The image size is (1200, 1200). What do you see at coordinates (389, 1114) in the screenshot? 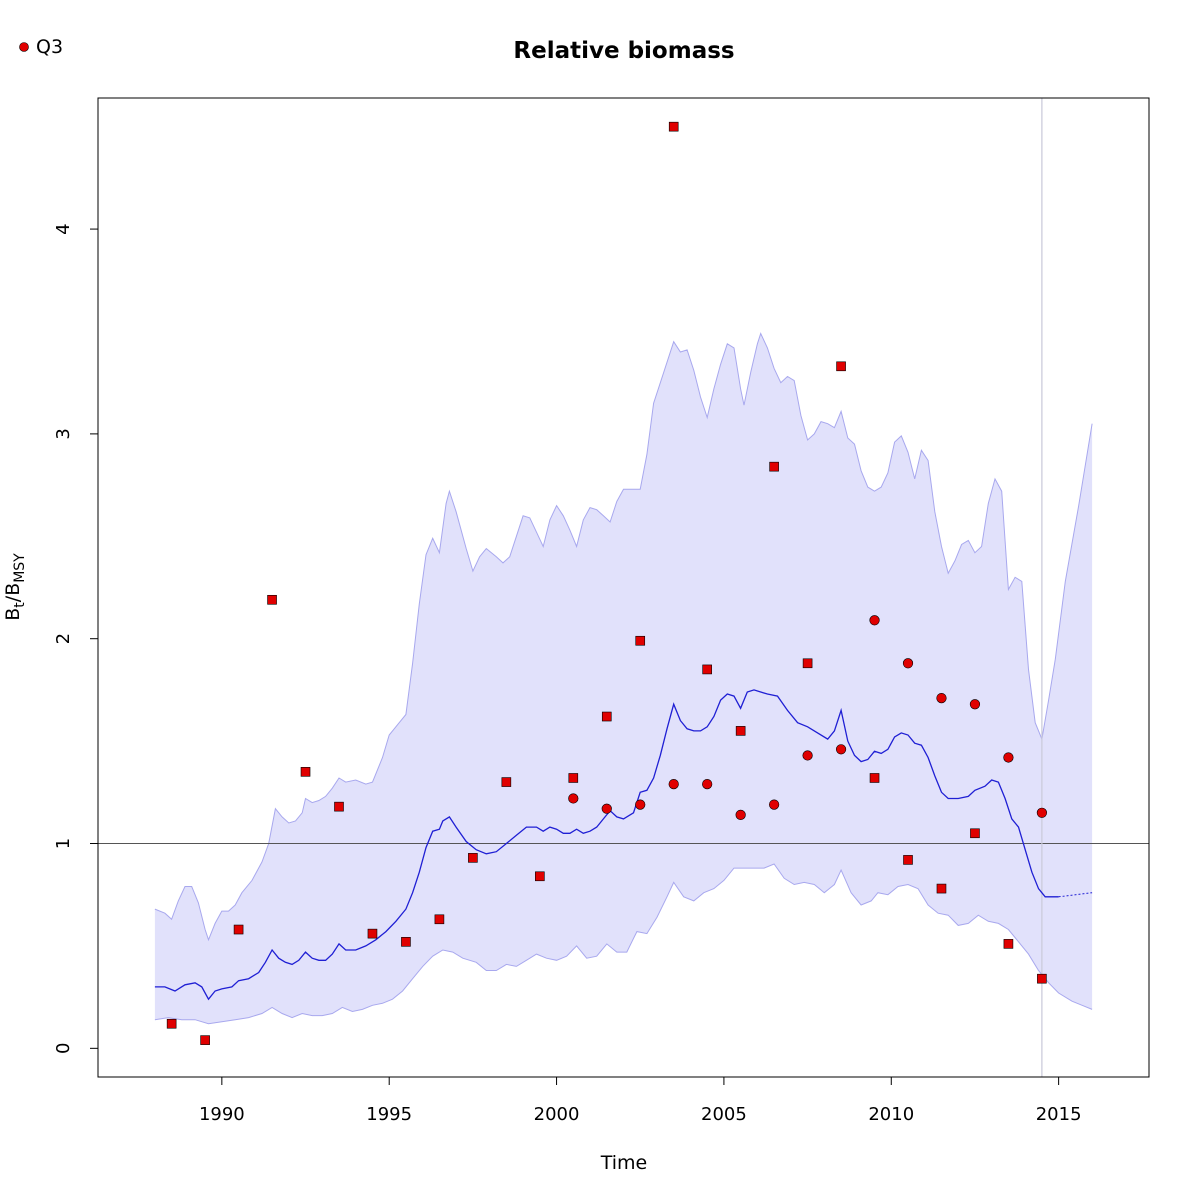
I see `x-tick-label: 1995` at bounding box center [389, 1114].